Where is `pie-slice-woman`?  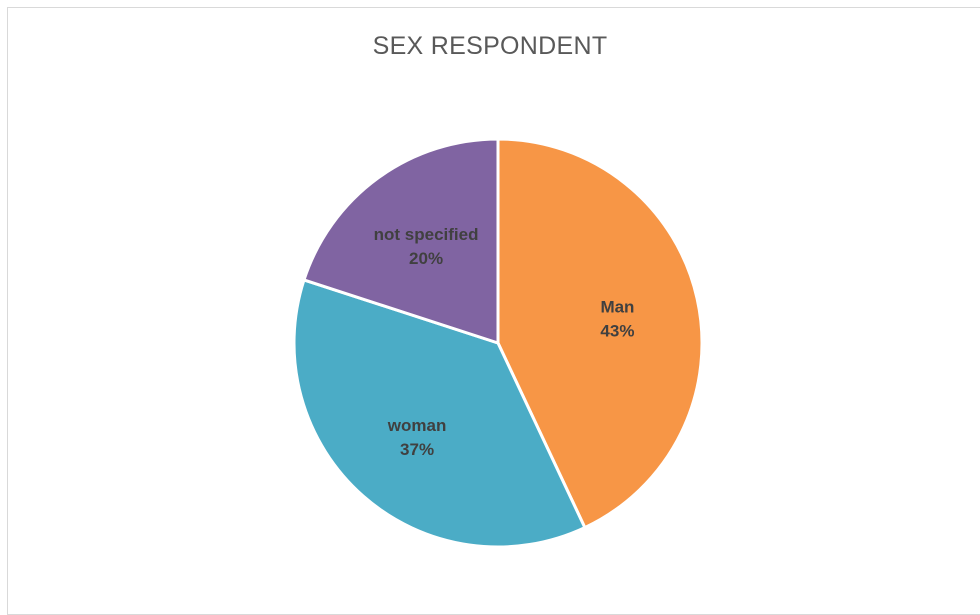 pie-slice-woman is located at coordinates (439, 413).